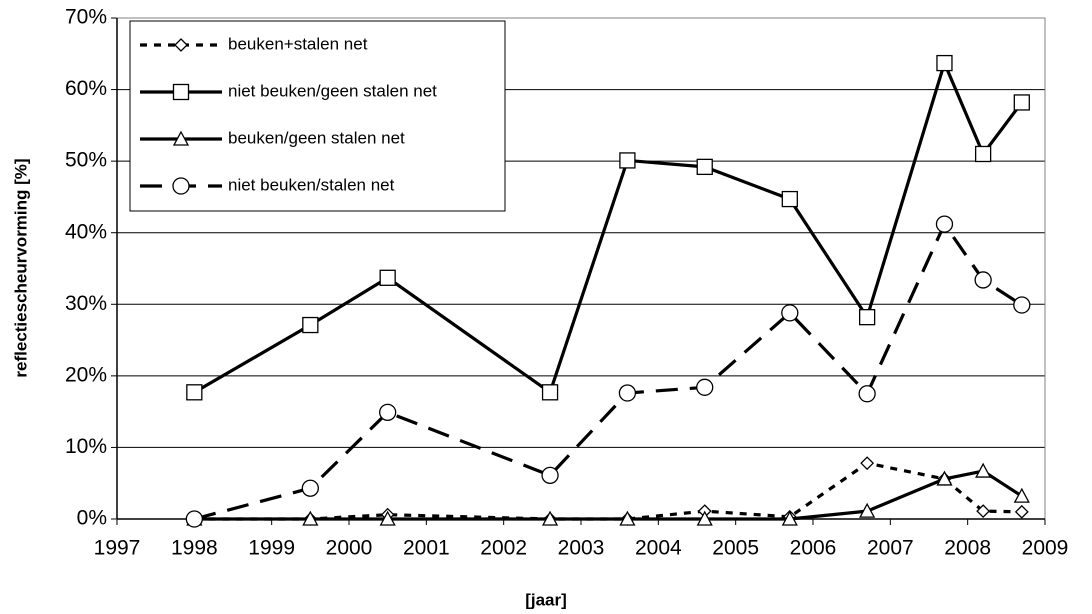 This screenshot has height=614, width=1092. What do you see at coordinates (546, 599) in the screenshot?
I see `x-axis-title: [jaar]` at bounding box center [546, 599].